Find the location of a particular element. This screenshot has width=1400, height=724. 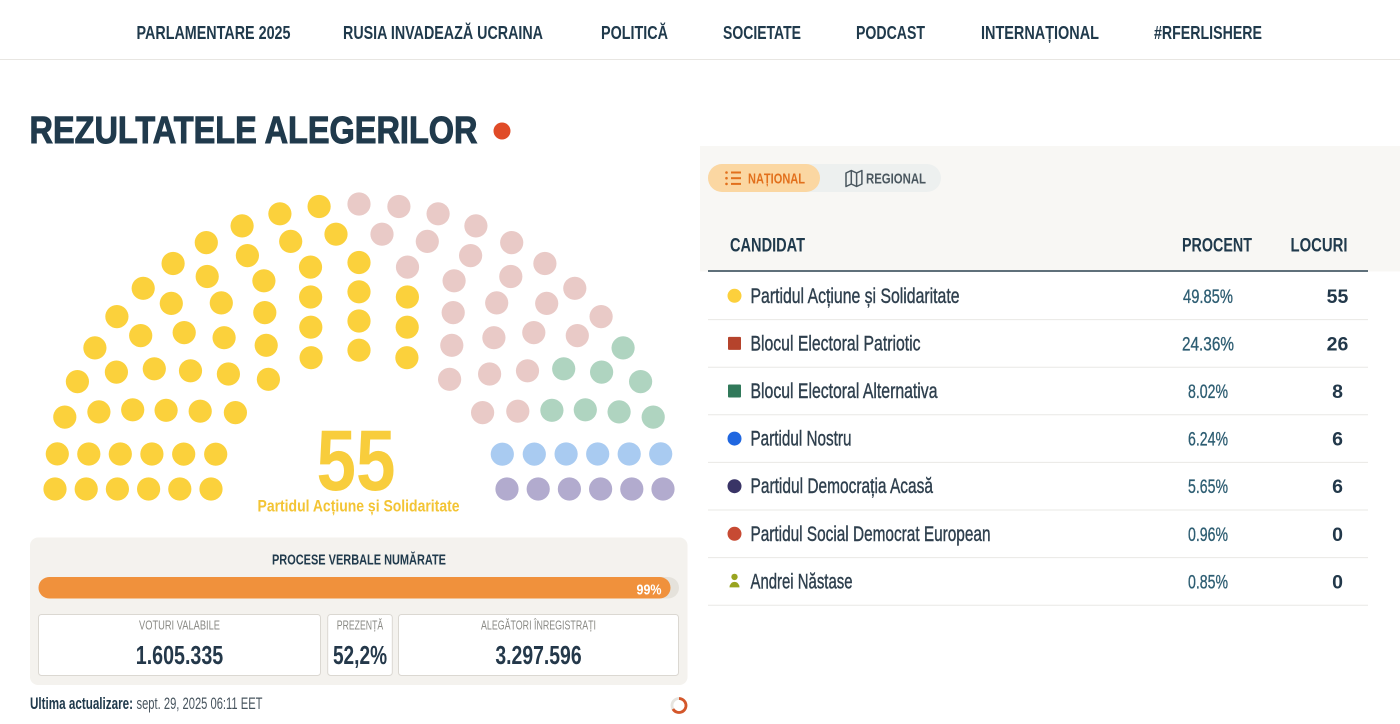

svg-text: 8.02% is located at coordinates (1208, 392).